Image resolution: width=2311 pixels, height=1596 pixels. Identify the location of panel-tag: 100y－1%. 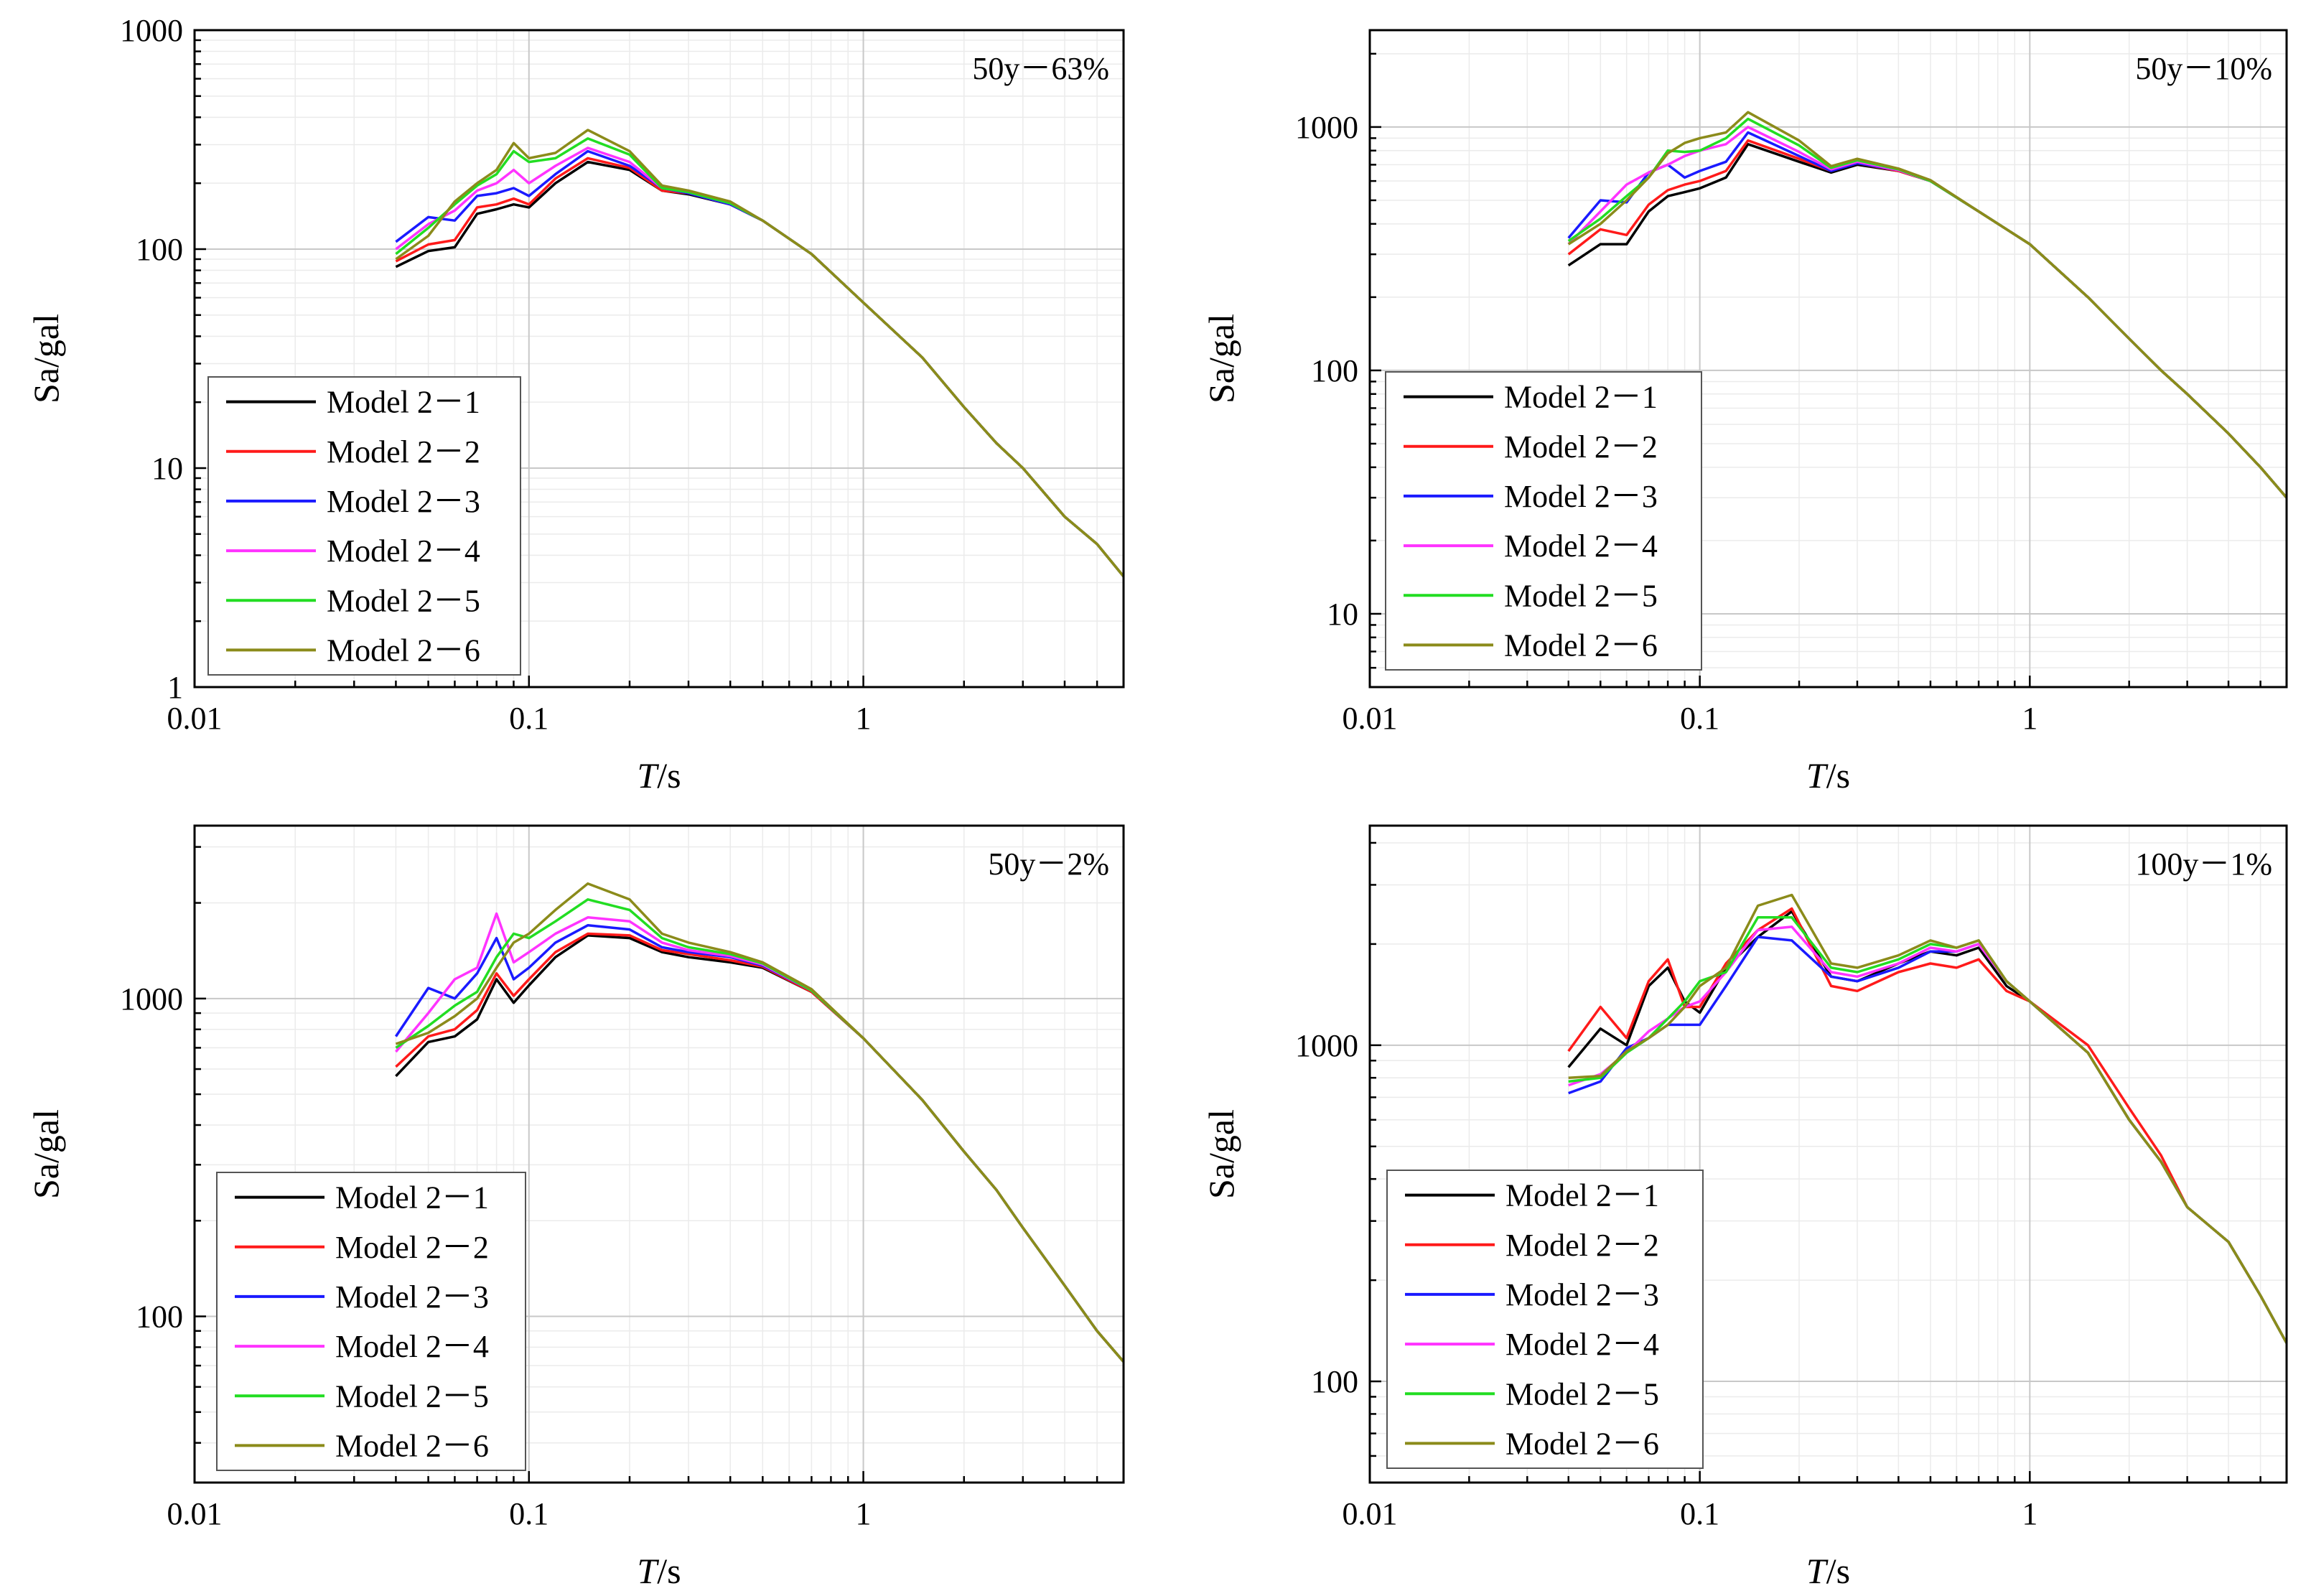
(2203, 864).